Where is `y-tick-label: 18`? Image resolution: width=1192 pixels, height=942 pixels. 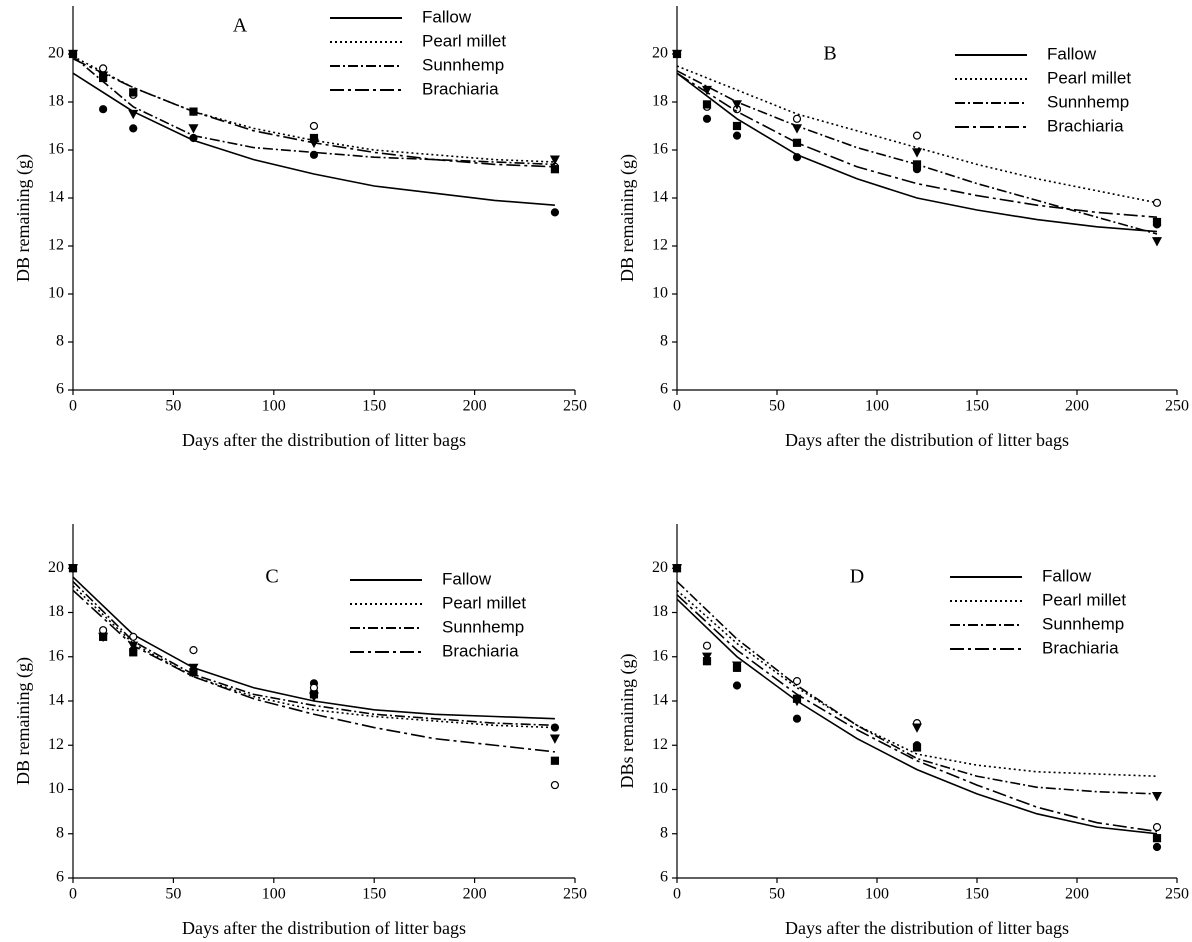
y-tick-label: 18 is located at coordinates (660, 101).